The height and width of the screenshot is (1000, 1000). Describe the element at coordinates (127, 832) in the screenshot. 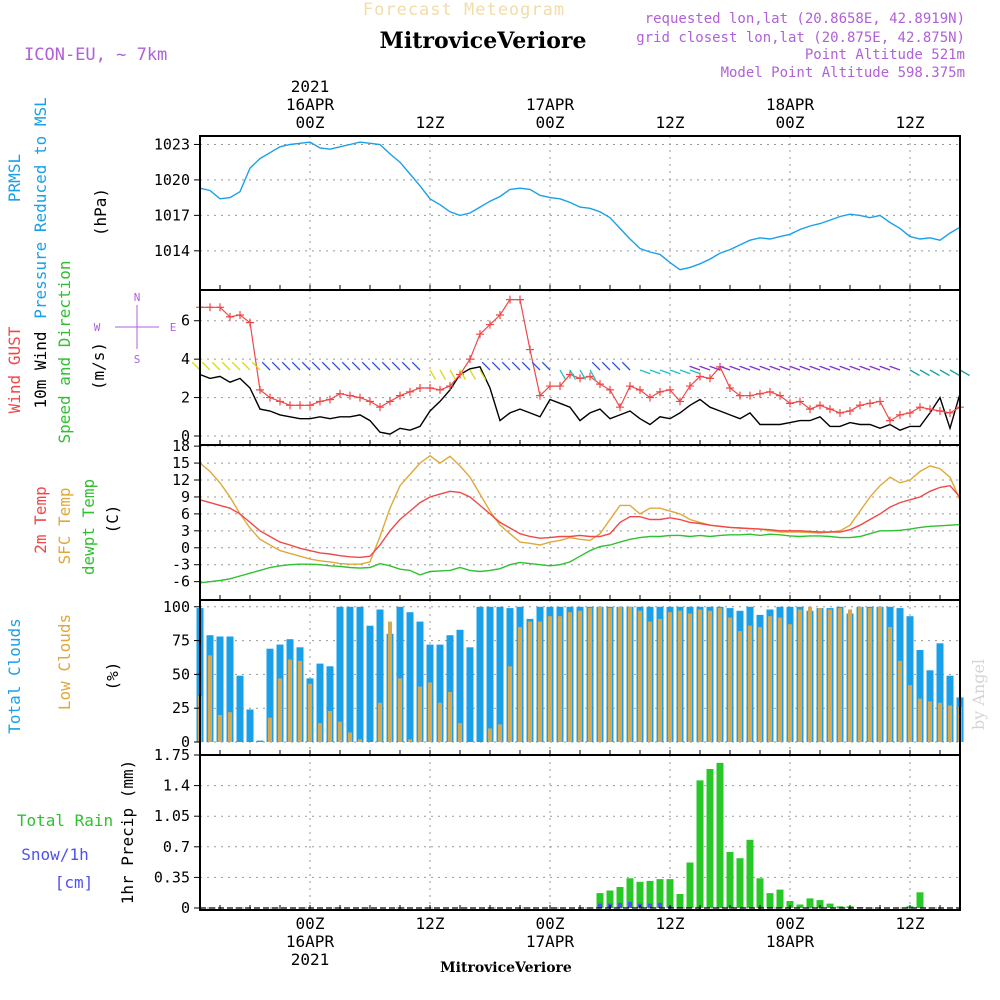

I see `precip-axis-label: 1hr Precip (mm)` at that location.